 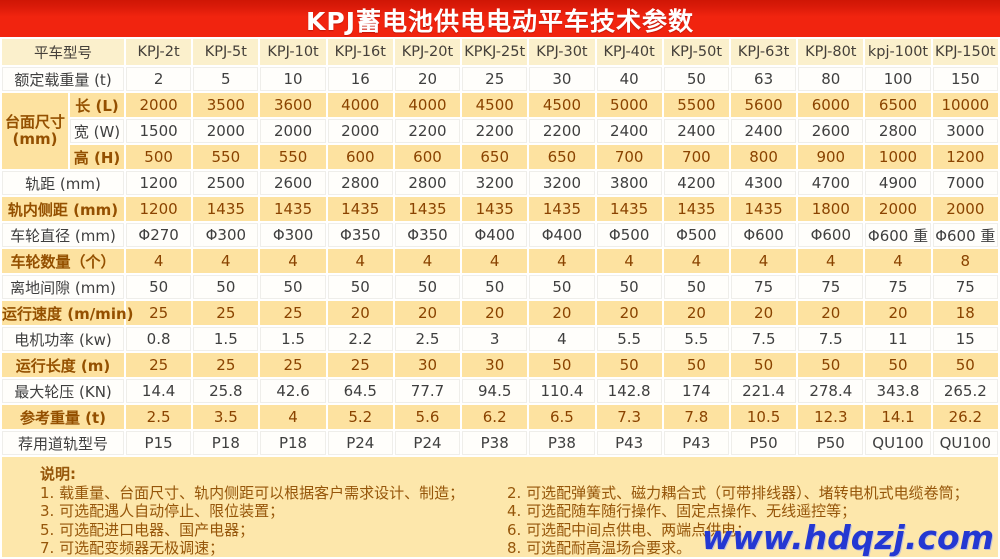 What do you see at coordinates (226, 105) in the screenshot?
I see `value-cell: 3500` at bounding box center [226, 105].